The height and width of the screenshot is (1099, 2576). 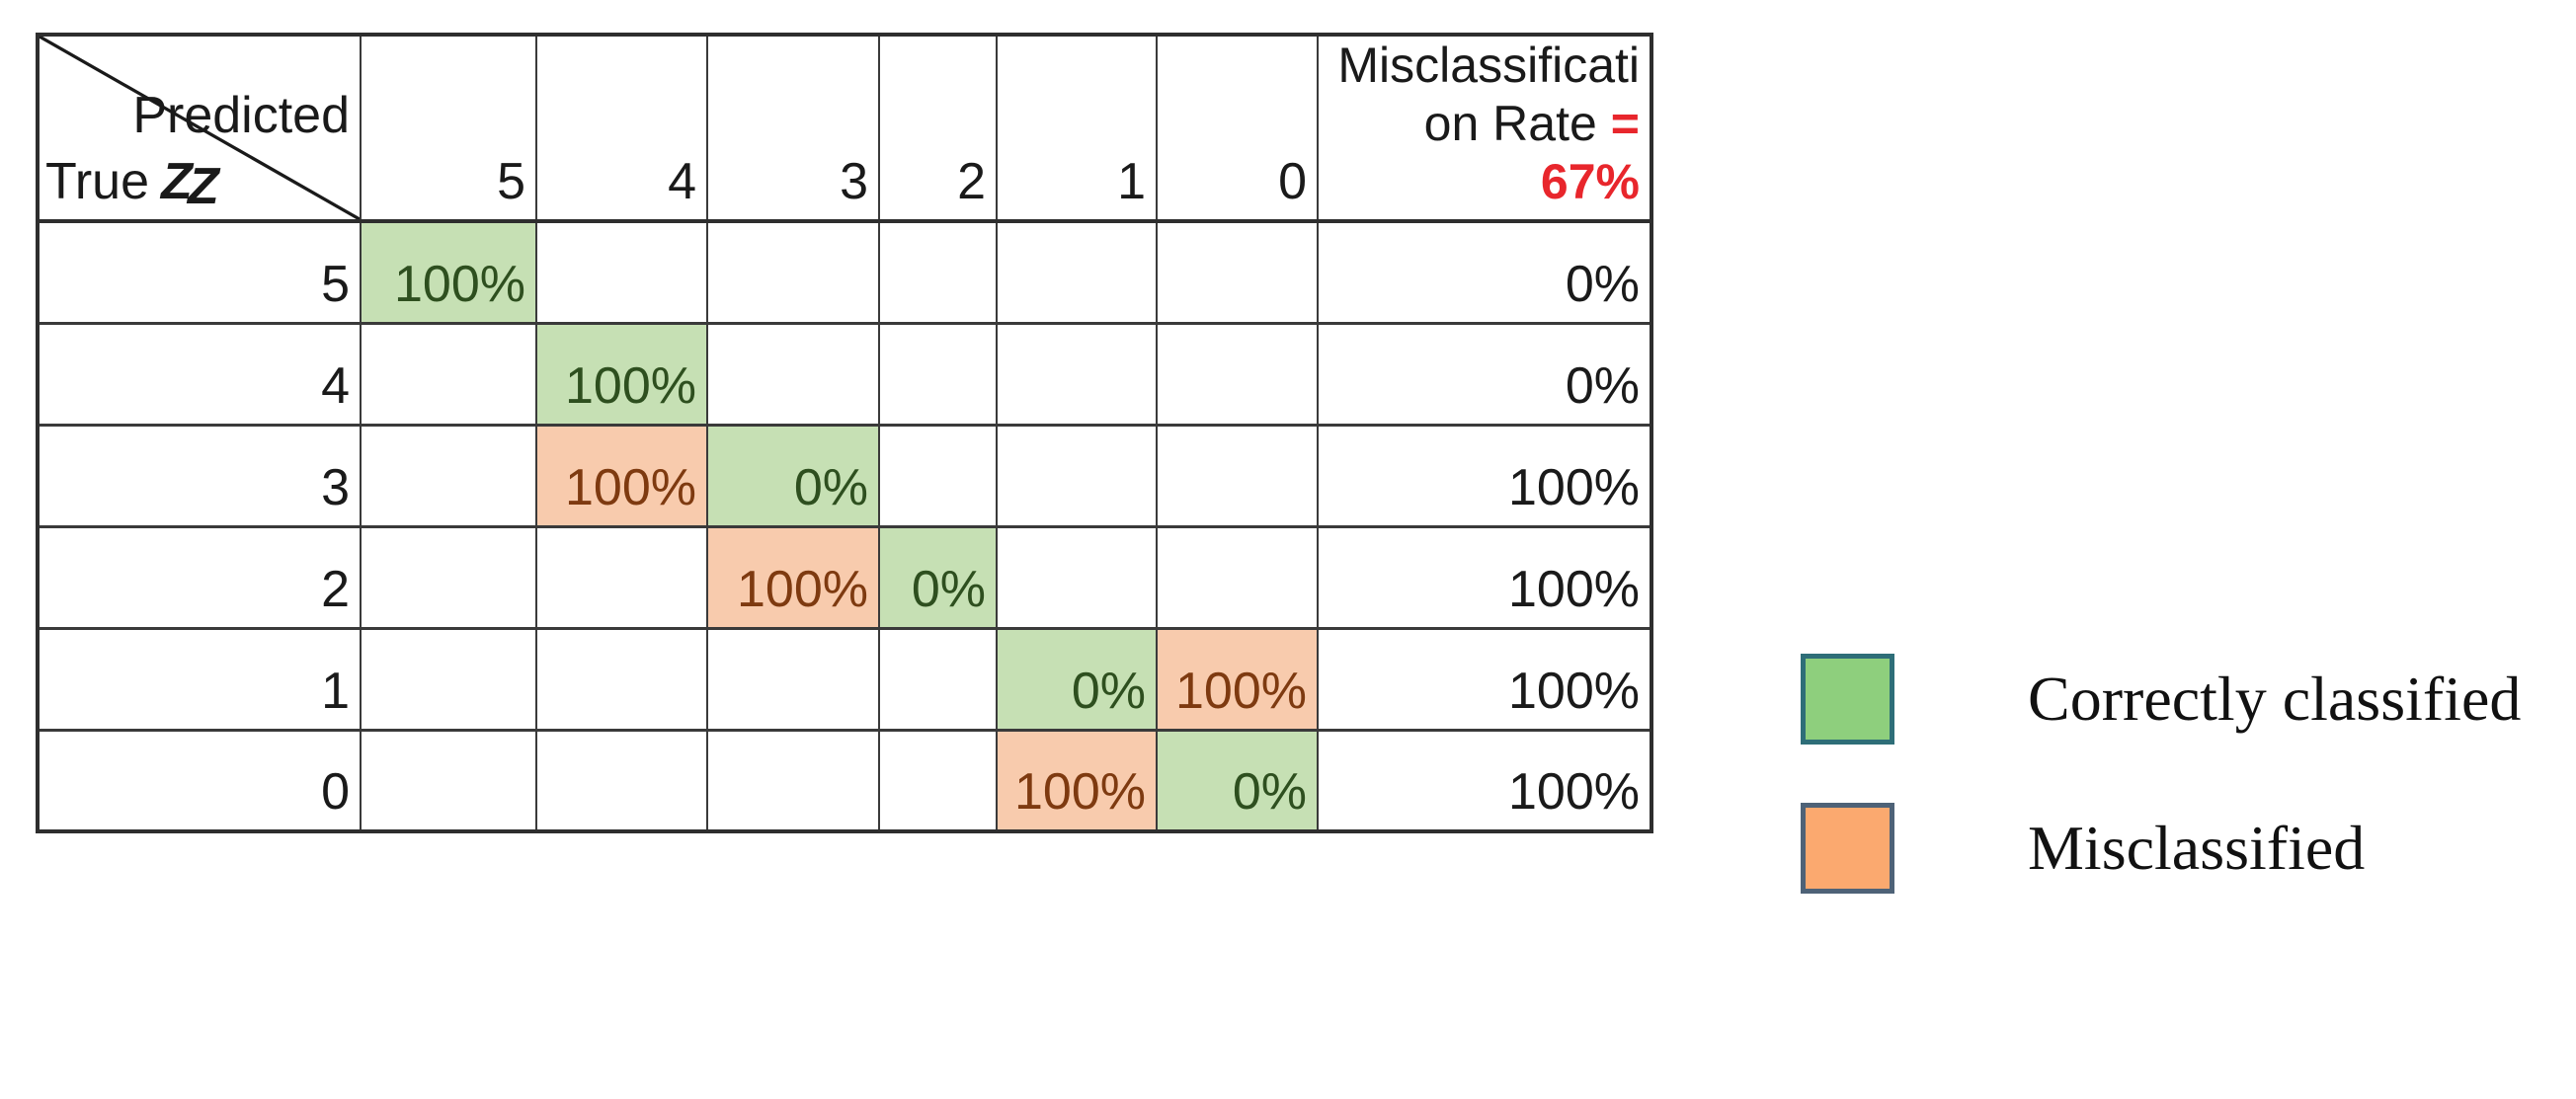 I want to click on column-header-3: 3, so click(x=793, y=128).